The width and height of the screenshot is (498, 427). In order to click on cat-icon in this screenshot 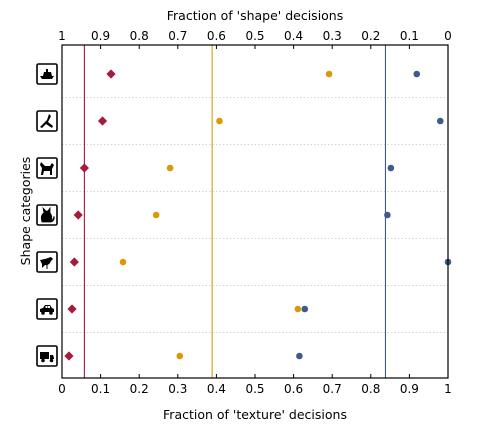, I will do `click(47, 215)`.